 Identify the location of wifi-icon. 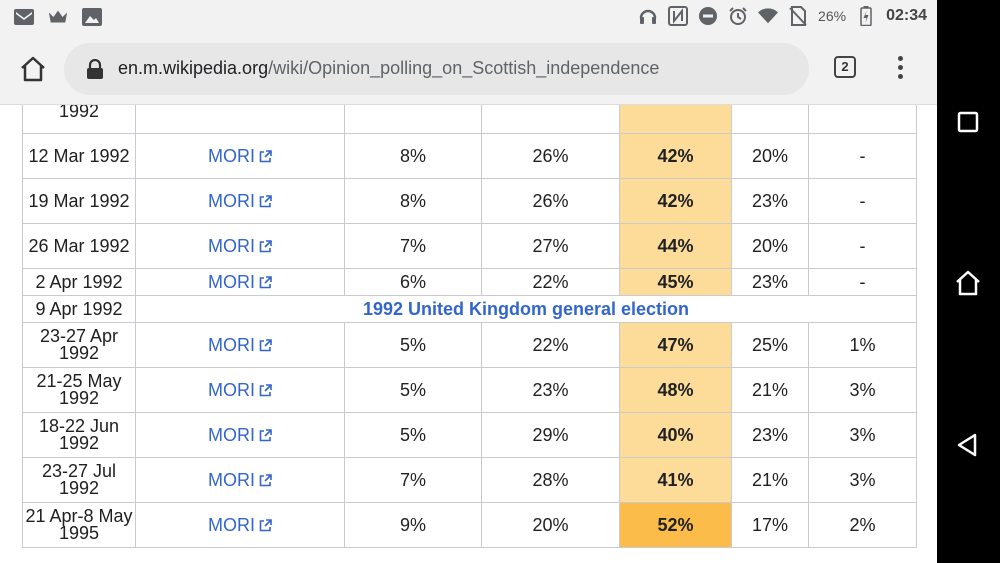
(768, 16).